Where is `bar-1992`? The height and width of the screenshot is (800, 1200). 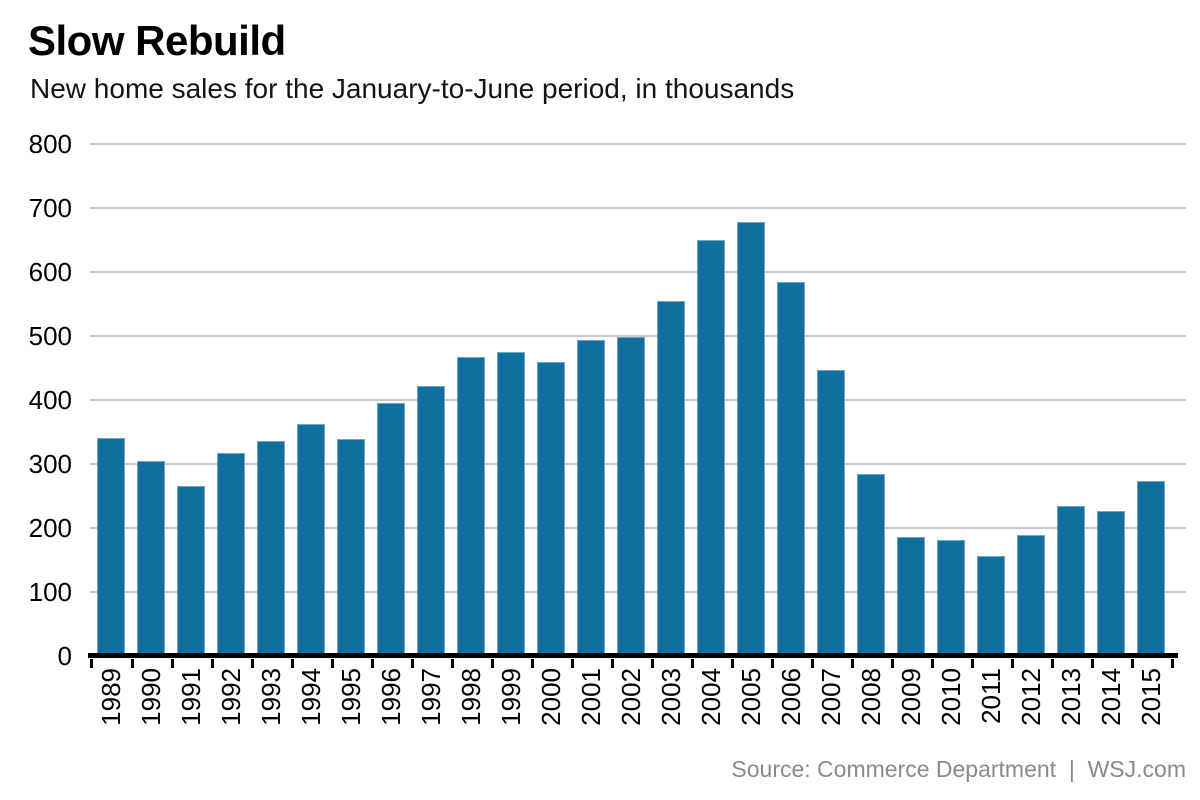
bar-1992 is located at coordinates (231, 554).